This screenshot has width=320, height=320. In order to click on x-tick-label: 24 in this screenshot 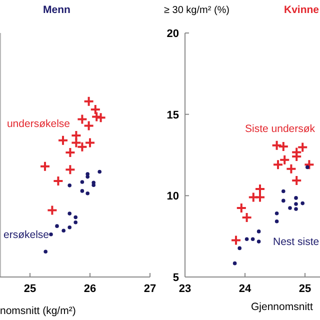, I will do `click(245, 289)`.